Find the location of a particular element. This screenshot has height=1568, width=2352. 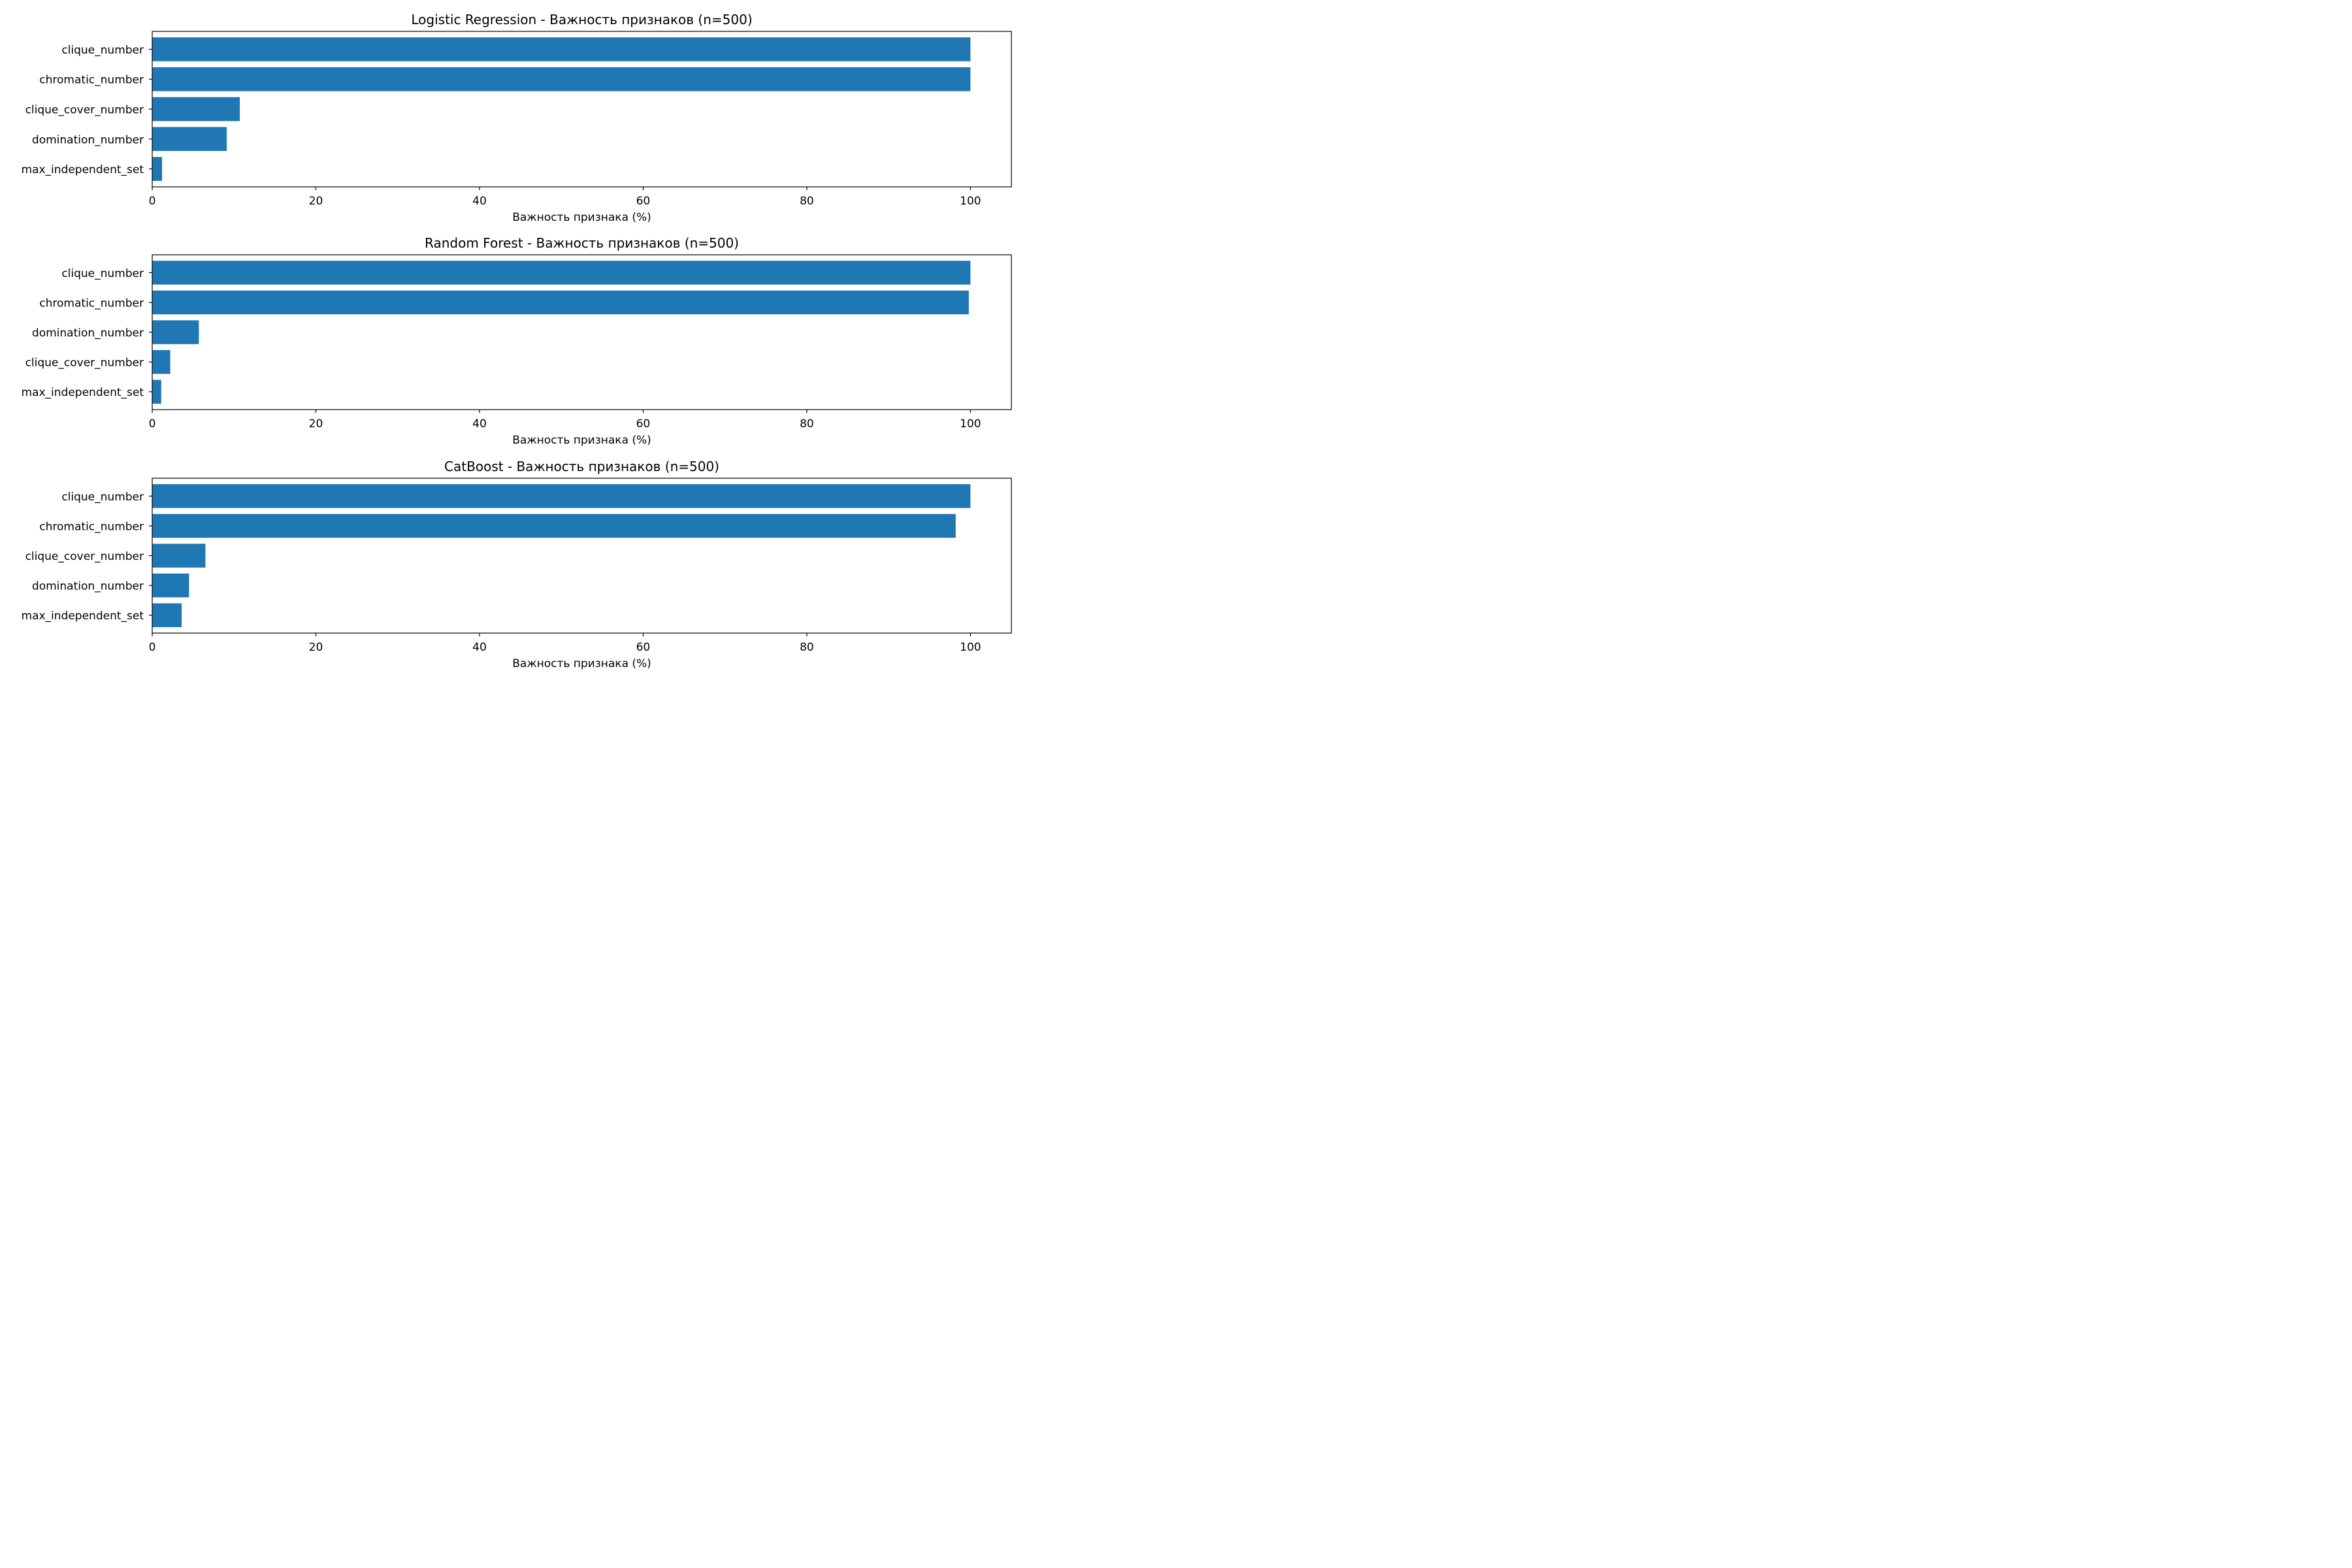

subplot-title: CatBoost - Важность признаков (n=500) is located at coordinates (581, 466).